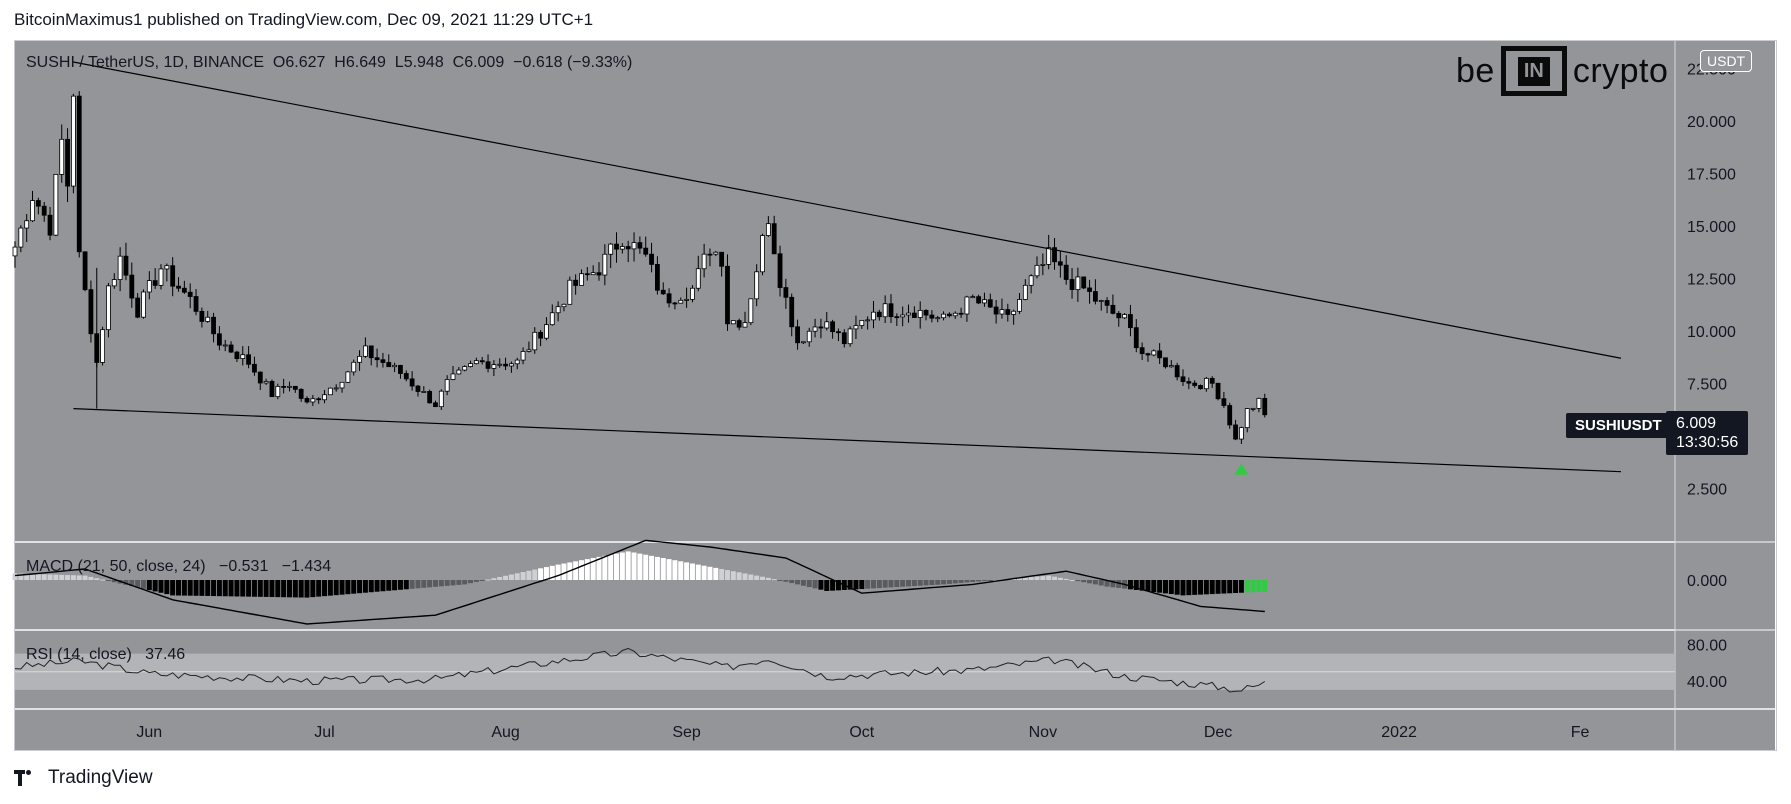  I want to click on legend-symbol: SUSHI / TetherUS, 1D, BINANCE, so click(145, 62).